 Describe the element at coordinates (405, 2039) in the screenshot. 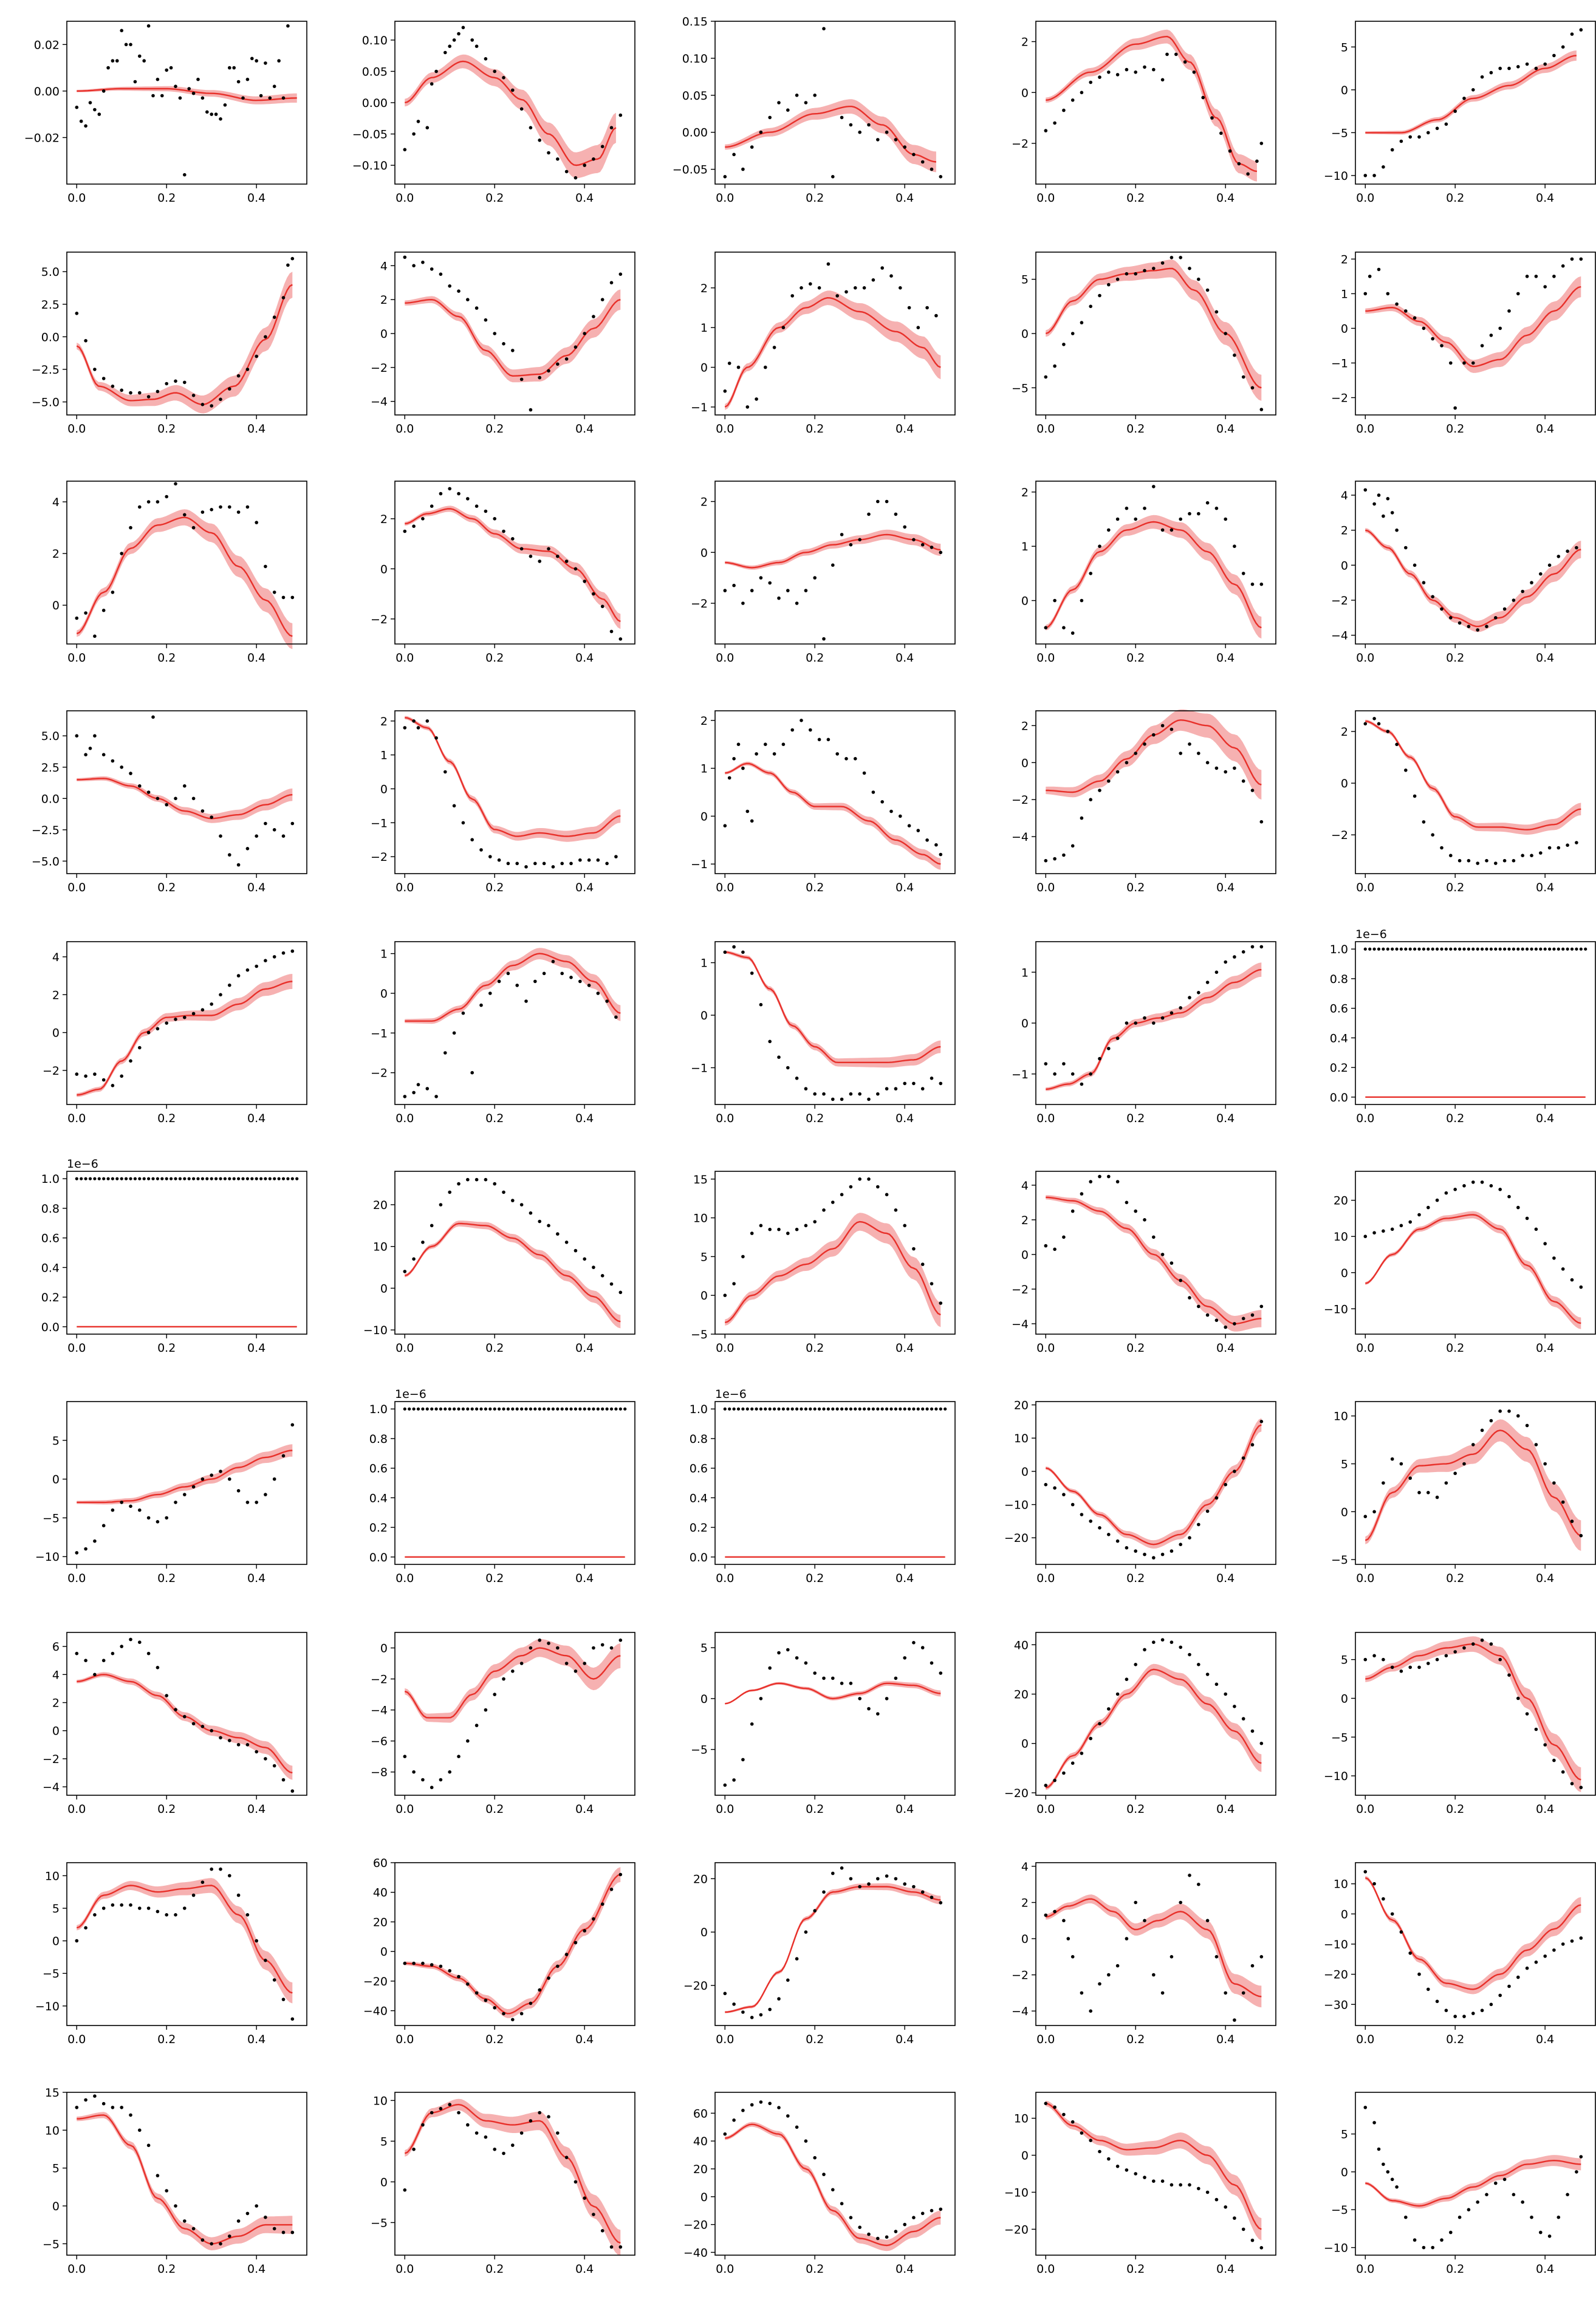

I see `x-tick-label: 0.0` at that location.